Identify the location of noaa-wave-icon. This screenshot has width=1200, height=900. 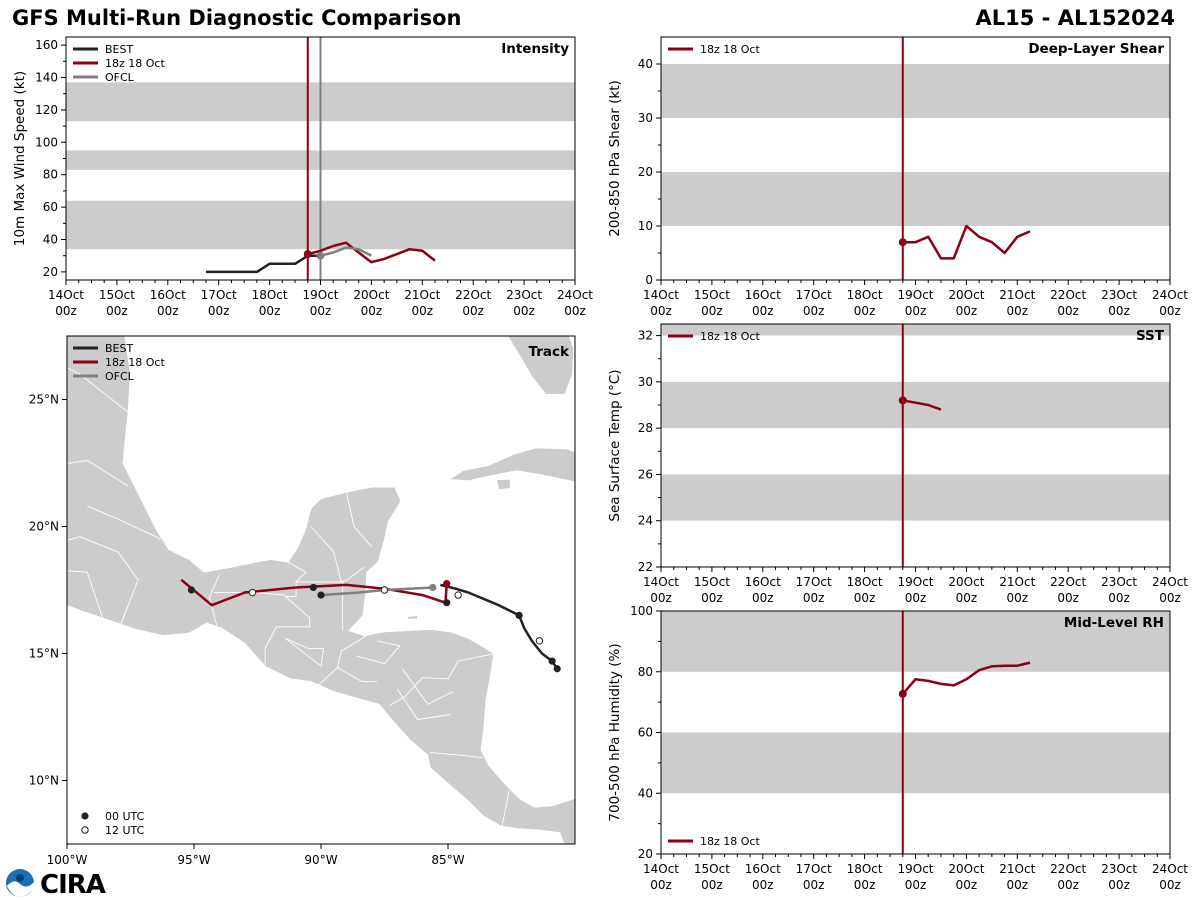
(20, 889).